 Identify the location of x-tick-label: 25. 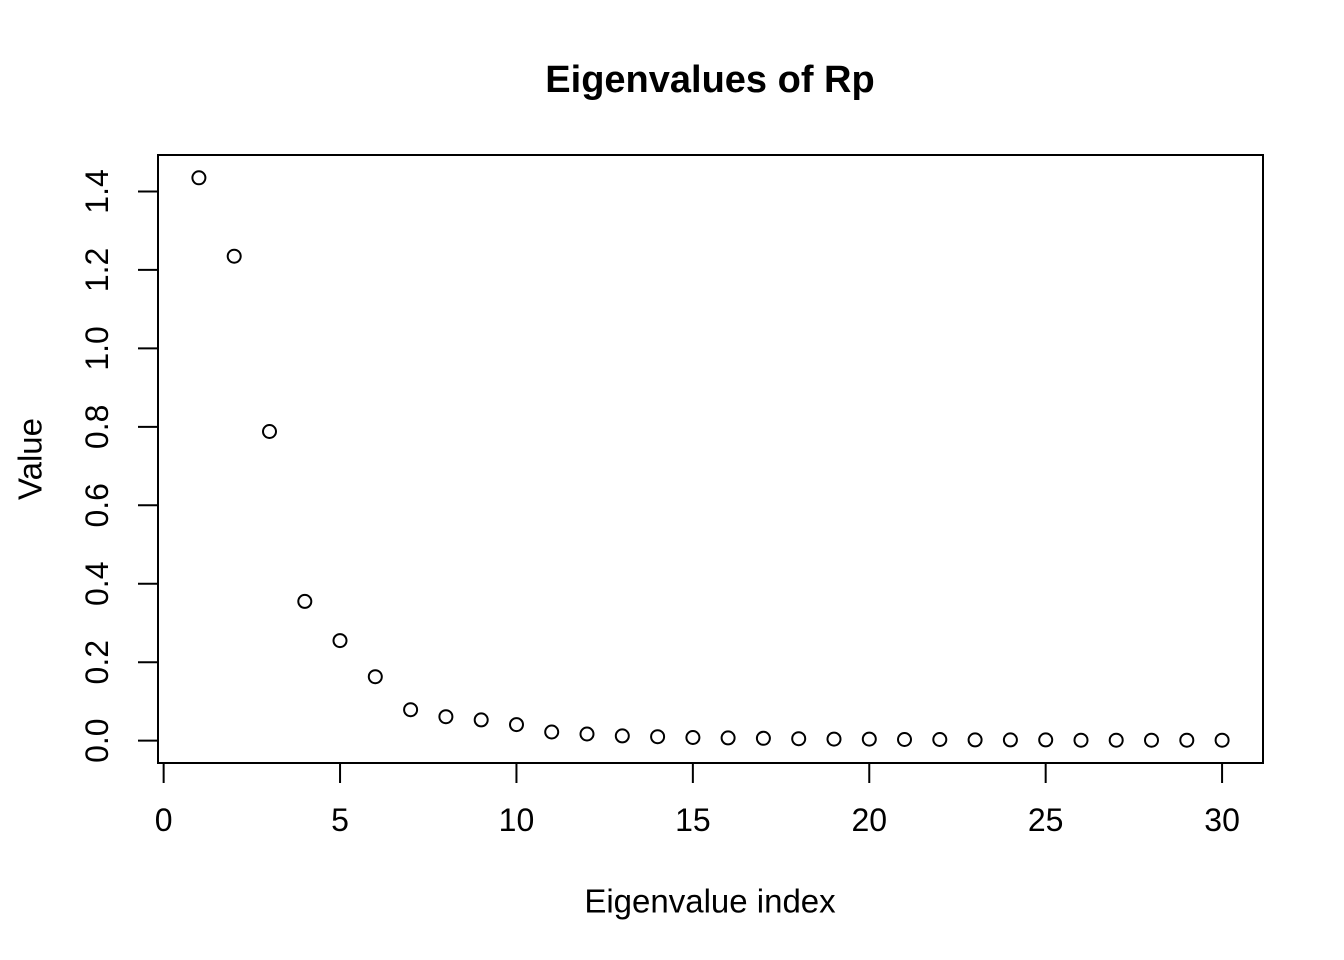
(1046, 820).